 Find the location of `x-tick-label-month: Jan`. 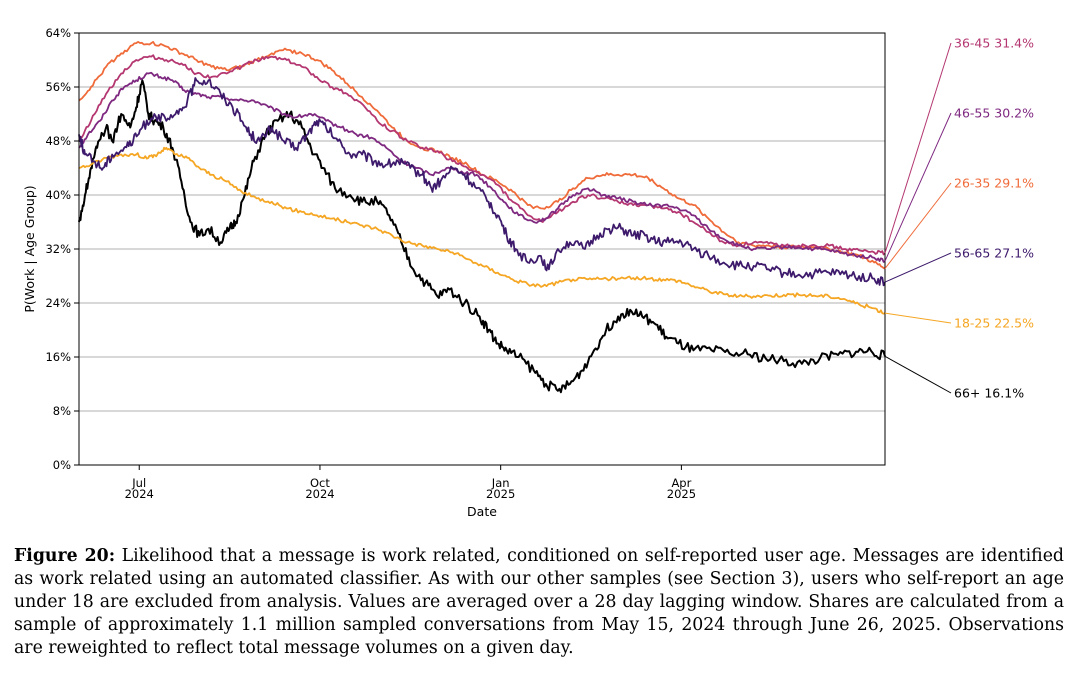

x-tick-label-month: Jan is located at coordinates (500, 483).